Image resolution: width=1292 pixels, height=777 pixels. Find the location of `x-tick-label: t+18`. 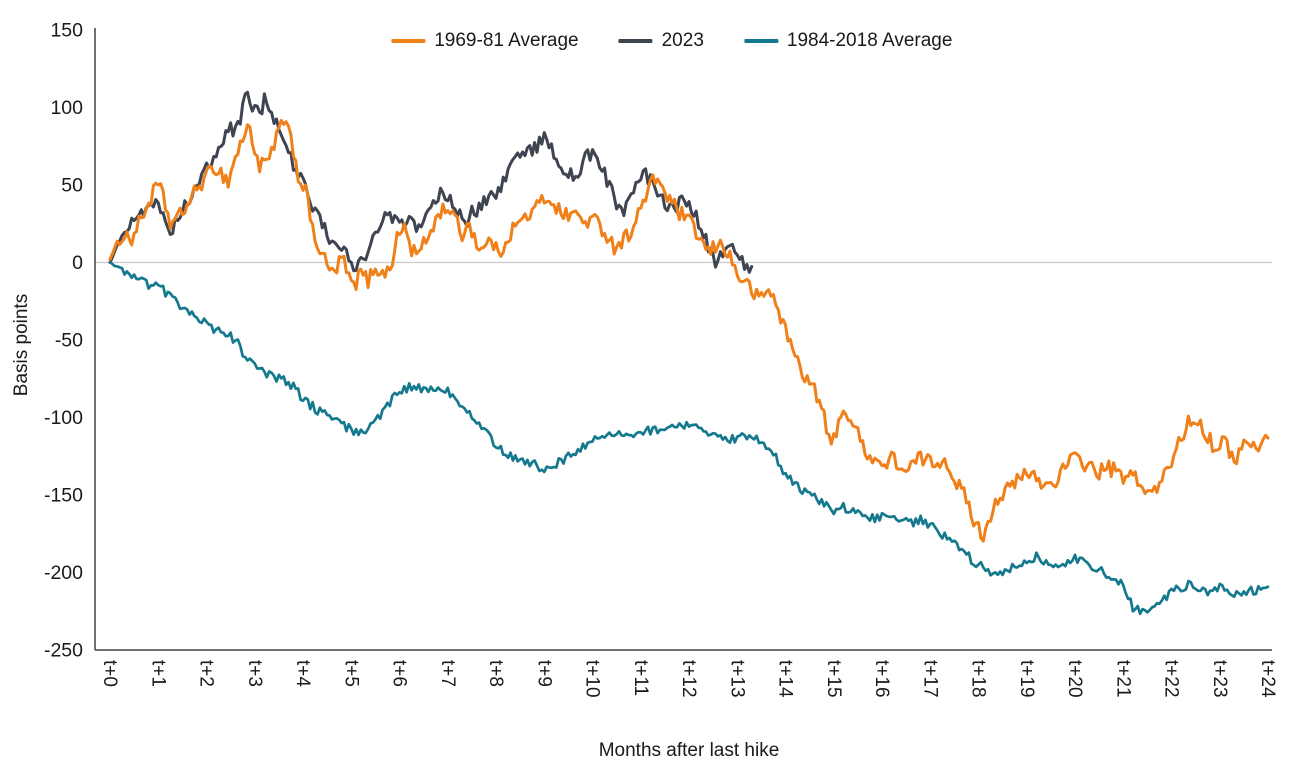

x-tick-label: t+18 is located at coordinates (978, 679).